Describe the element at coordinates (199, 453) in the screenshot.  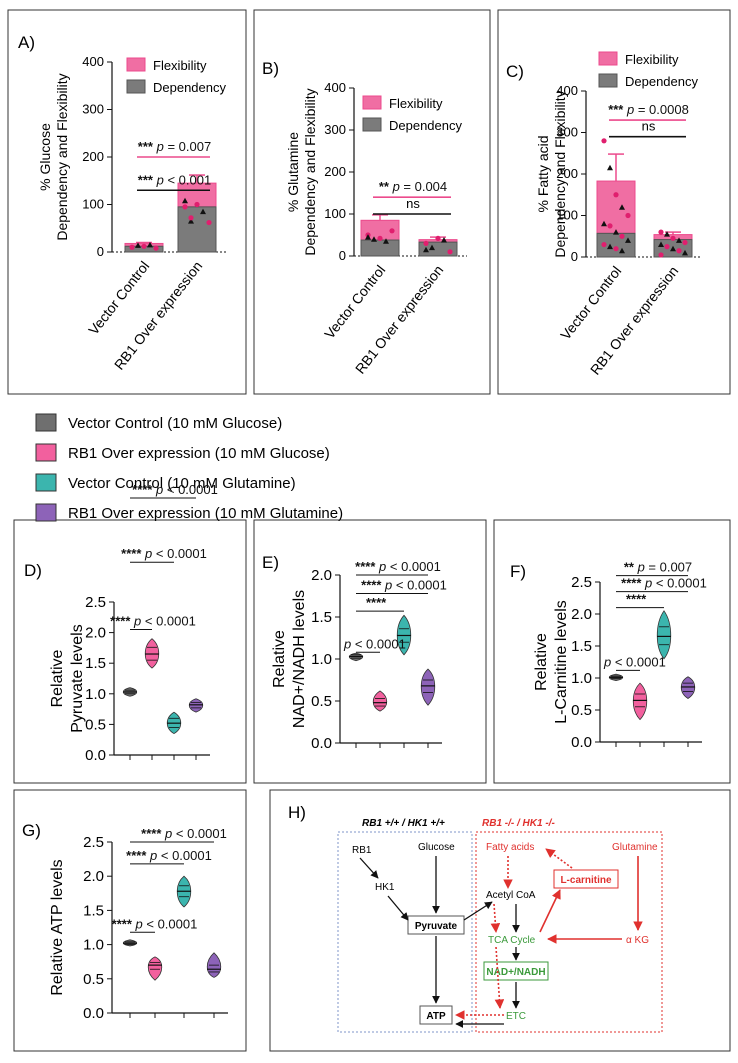
I see `legend-label: RB1 Over expression (10 mM Glucose)` at that location.